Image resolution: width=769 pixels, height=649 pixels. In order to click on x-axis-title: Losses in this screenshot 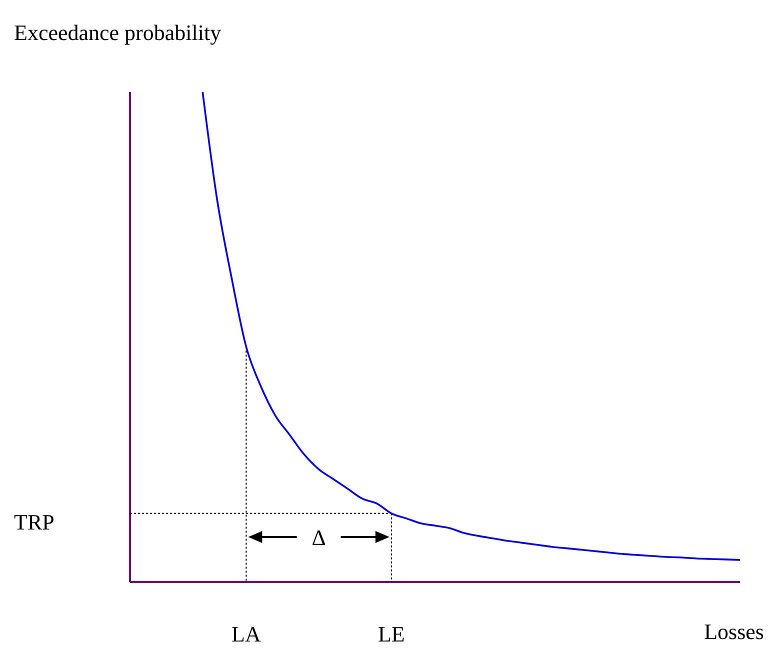, I will do `click(734, 631)`.